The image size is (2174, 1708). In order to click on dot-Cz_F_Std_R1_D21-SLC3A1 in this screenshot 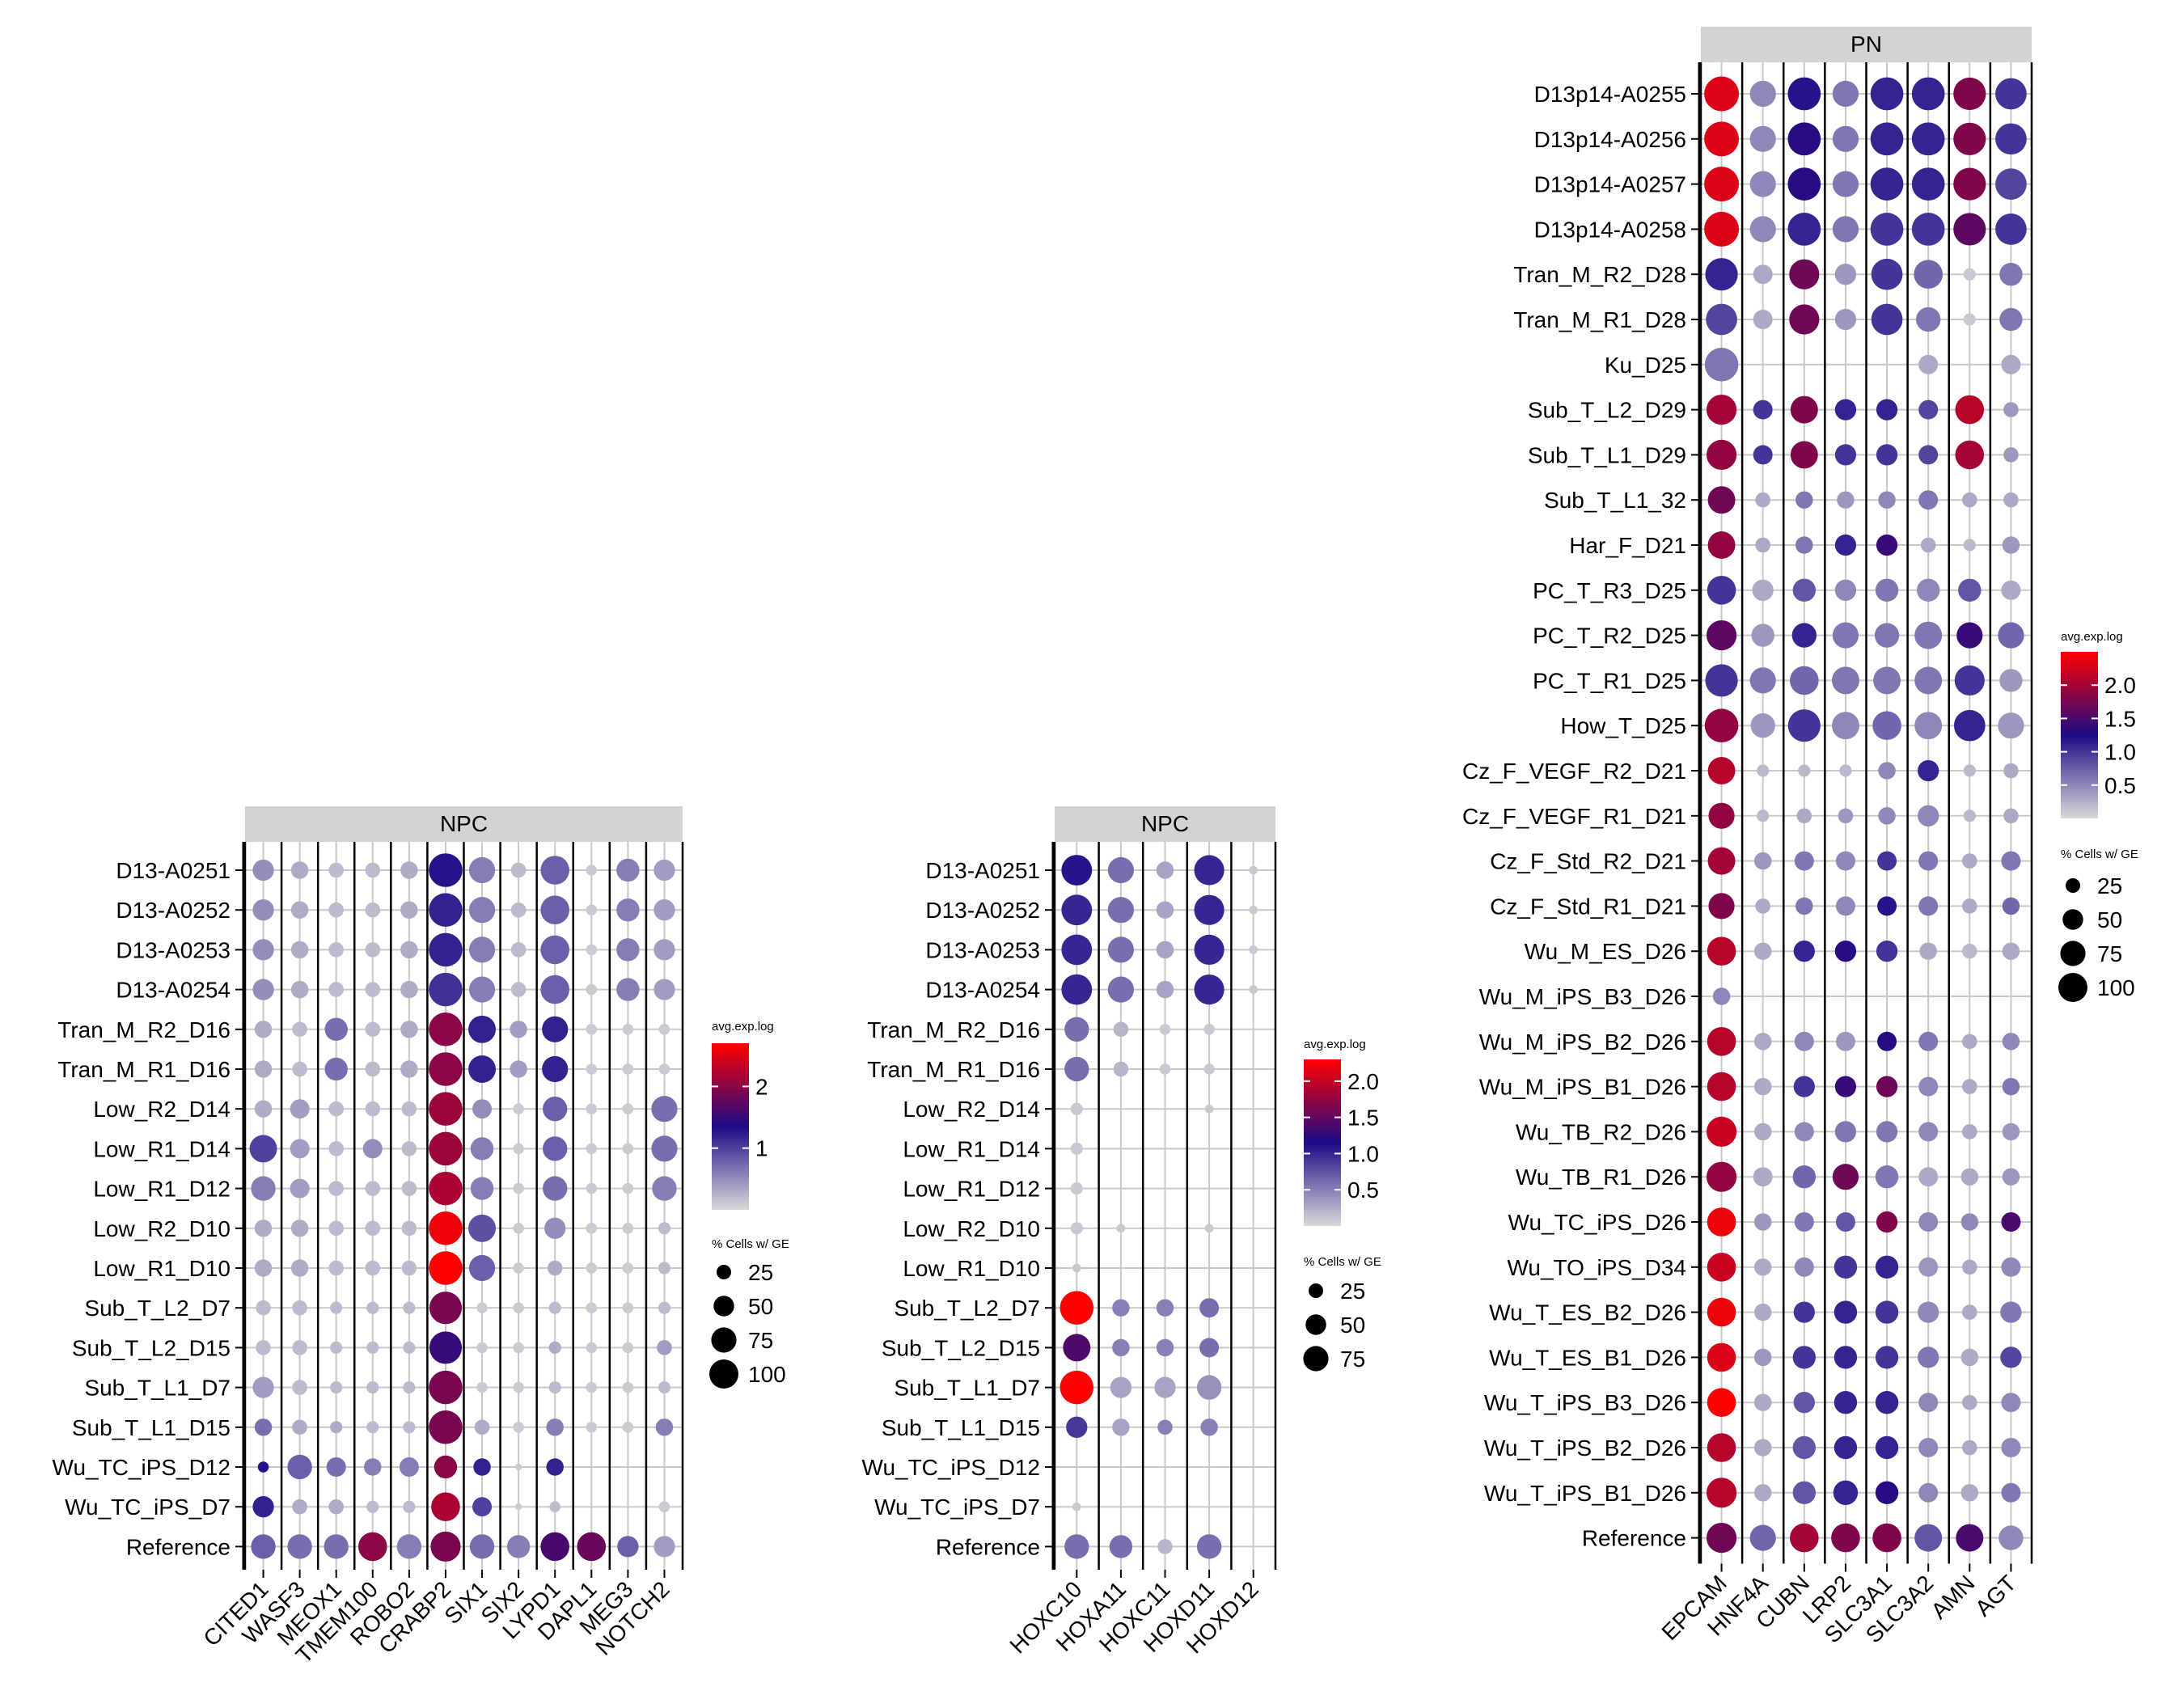, I will do `click(1887, 906)`.